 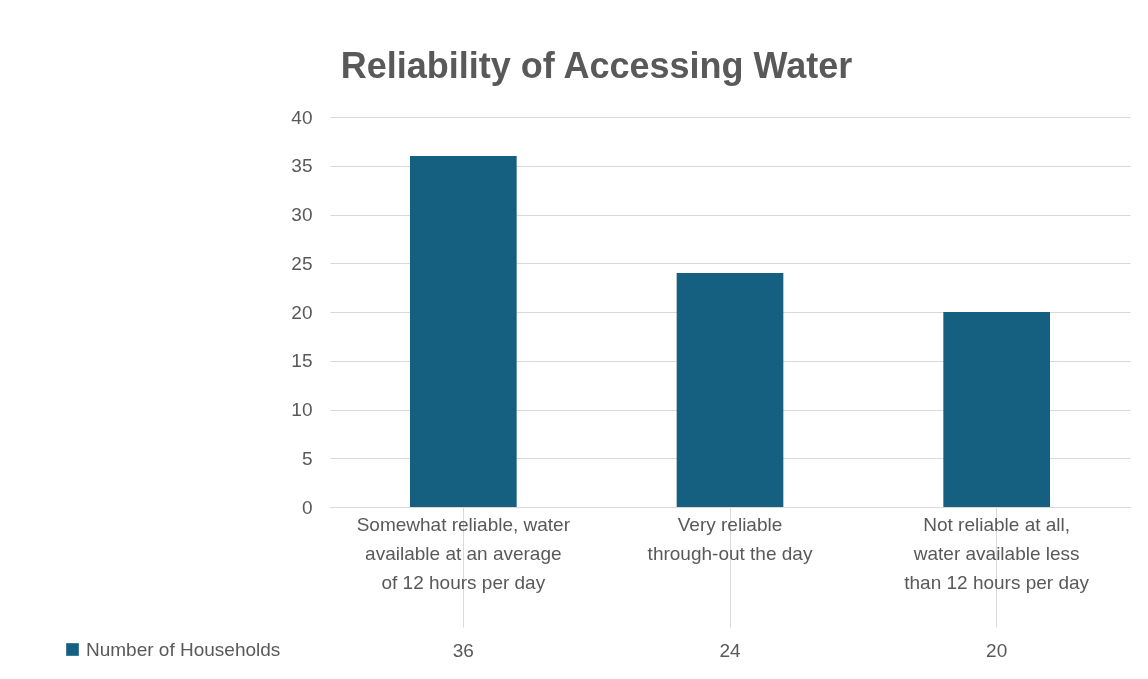 I want to click on y-tick-label: 35, so click(x=302, y=166).